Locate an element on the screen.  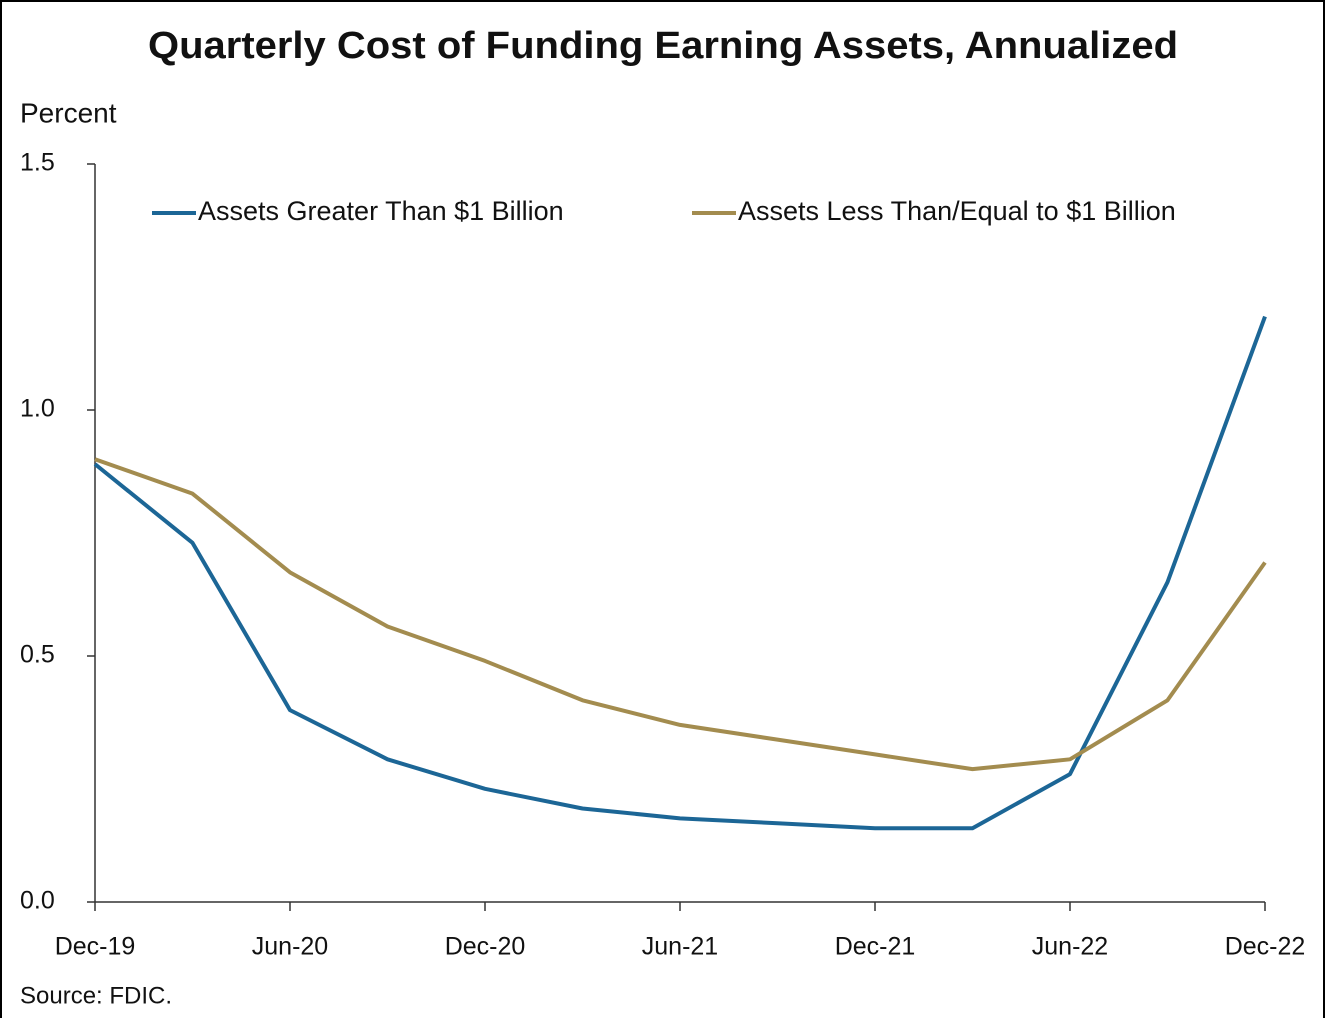
x-tick-label: Dec-22 is located at coordinates (1265, 947).